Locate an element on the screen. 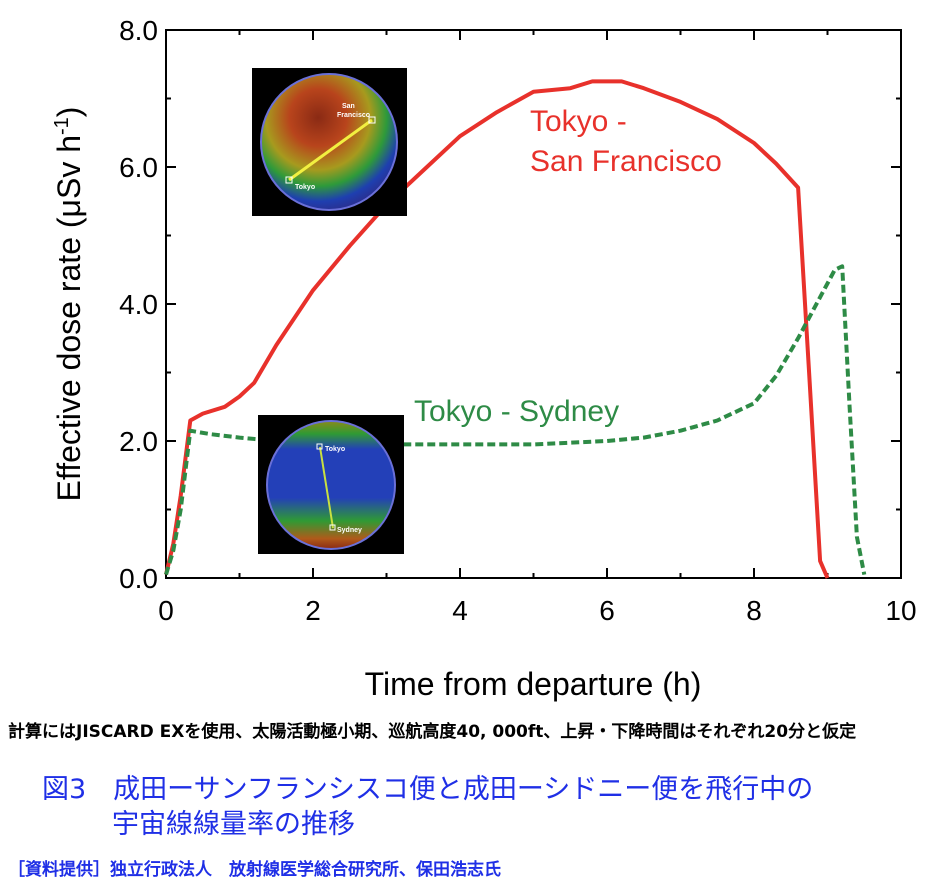  globe-inset-sydney: Tokyo Sydney is located at coordinates (331, 484).